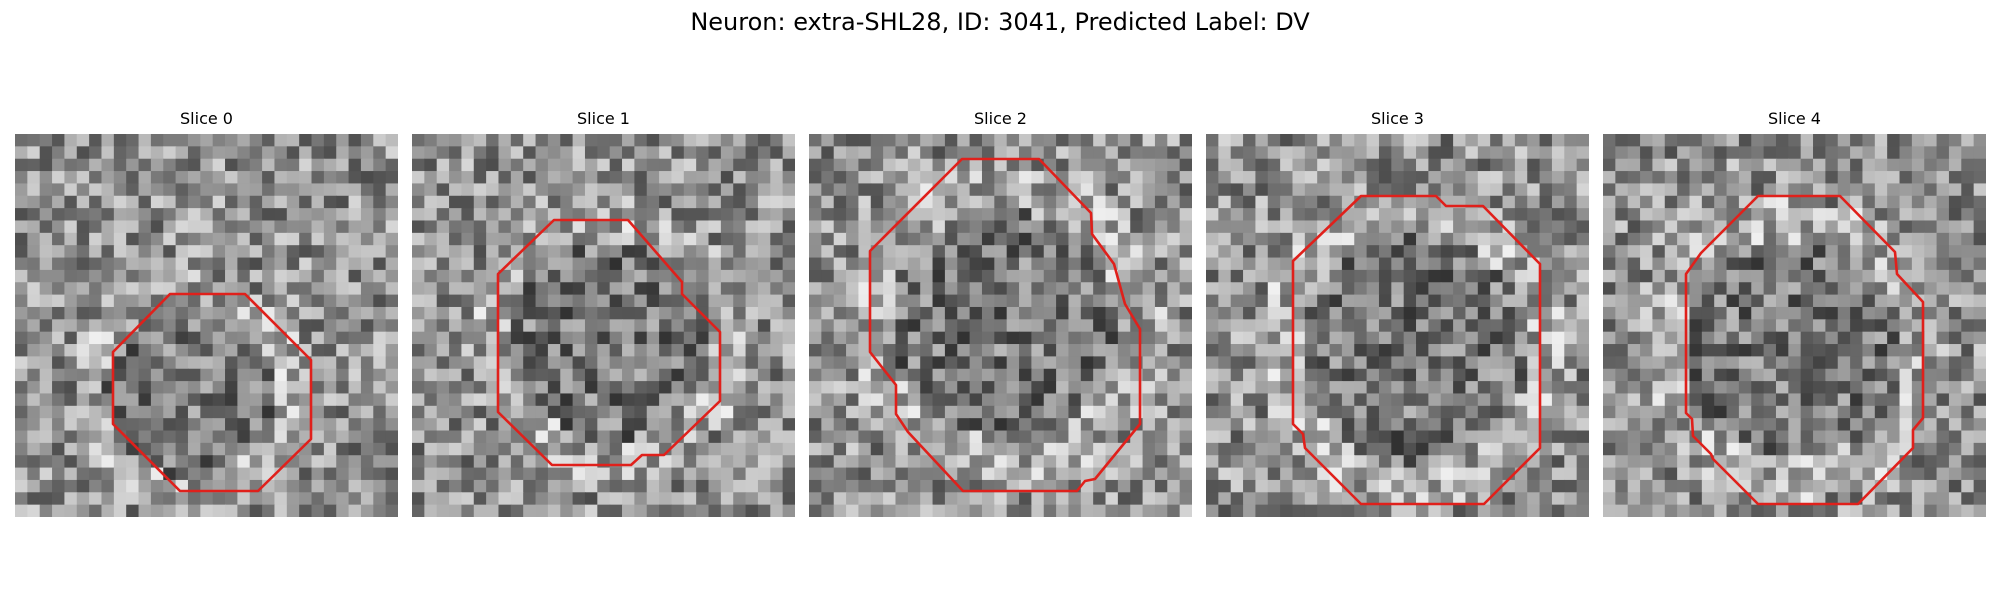  I want to click on slice-2-title: Slice 2, so click(1000, 118).